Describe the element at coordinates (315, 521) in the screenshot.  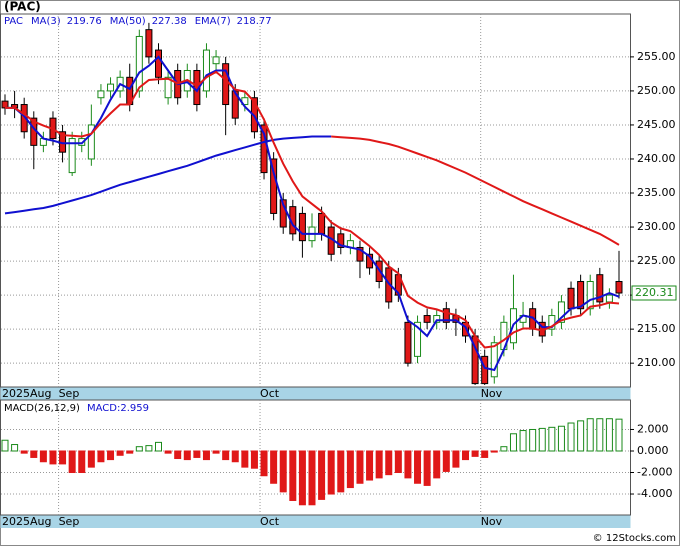
I see `x-axis-band` at that location.